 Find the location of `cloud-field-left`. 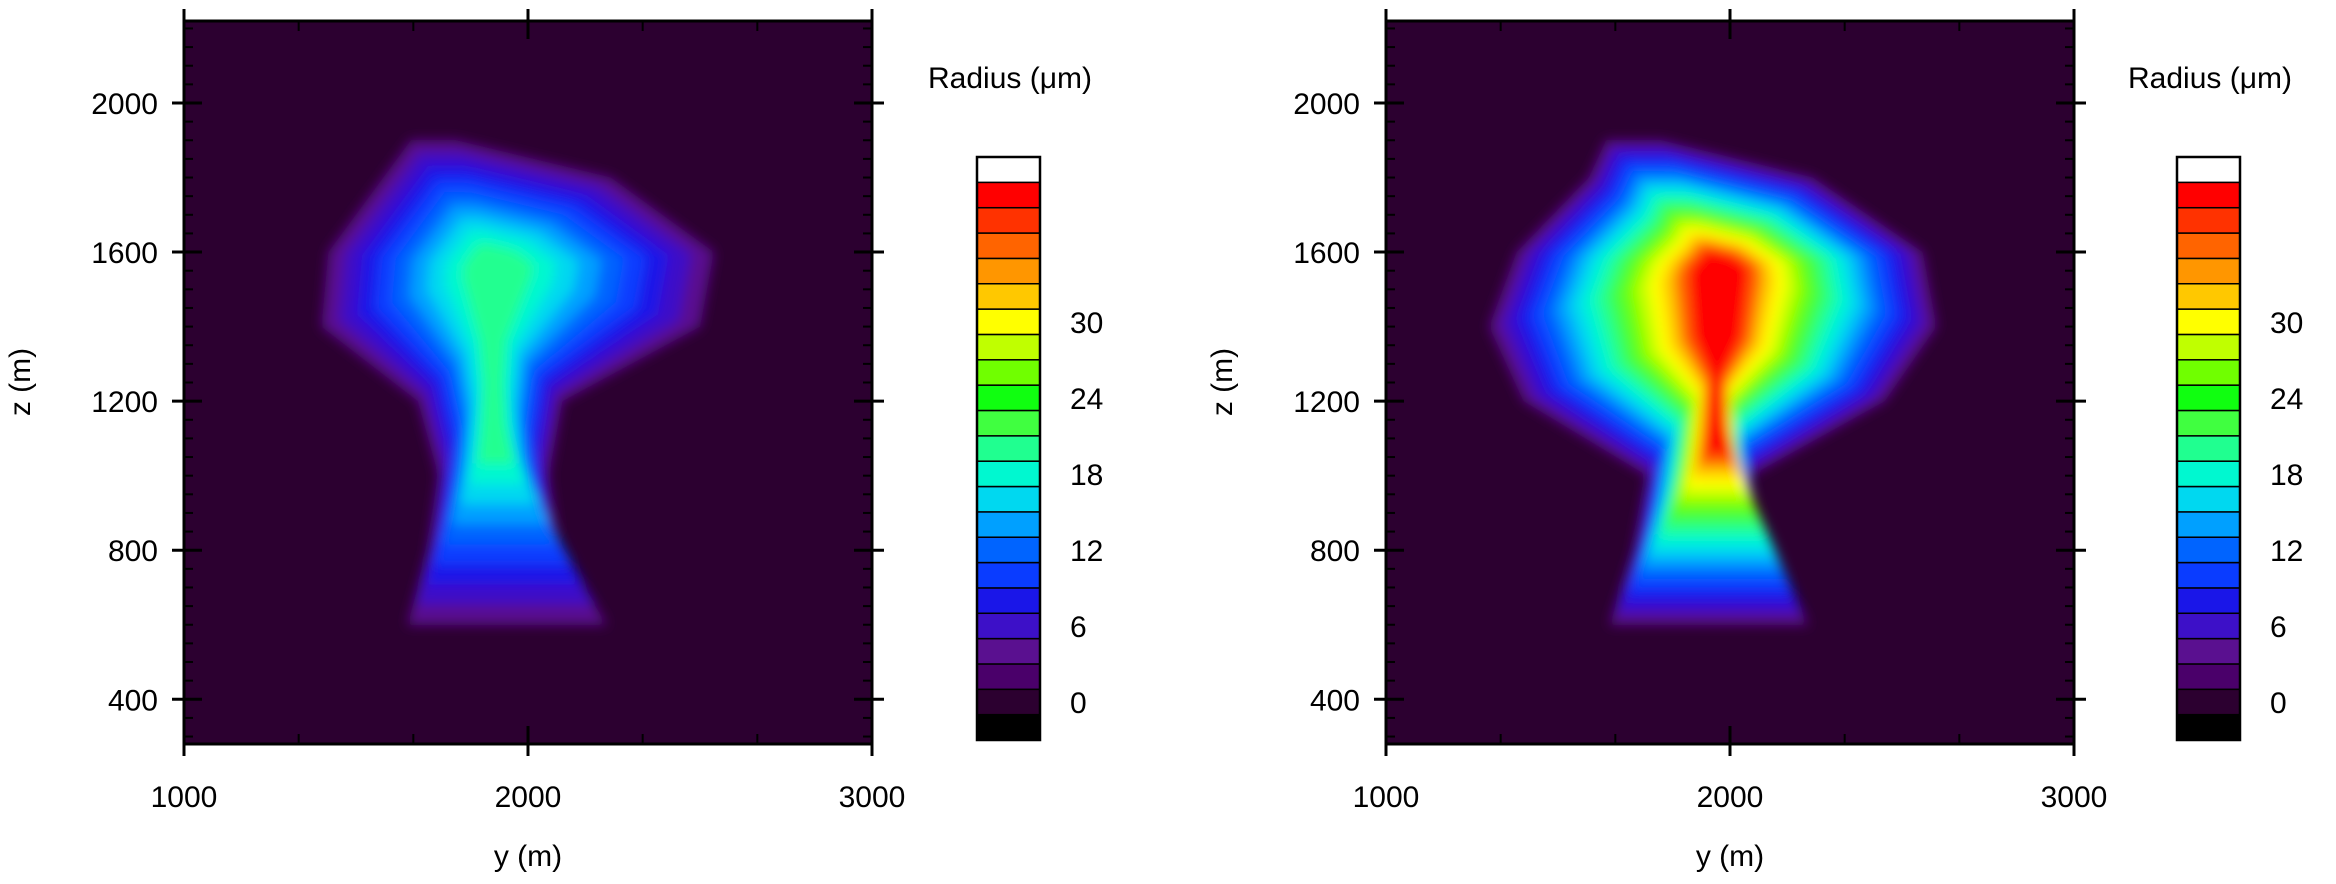

cloud-field-left is located at coordinates (517, 382).